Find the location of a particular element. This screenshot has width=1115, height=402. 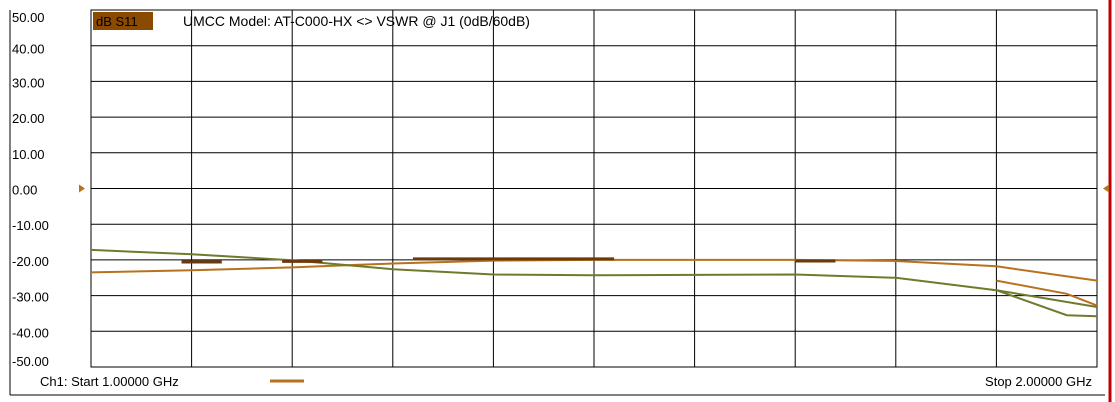

y-tick-label: -40.00 is located at coordinates (30, 332).